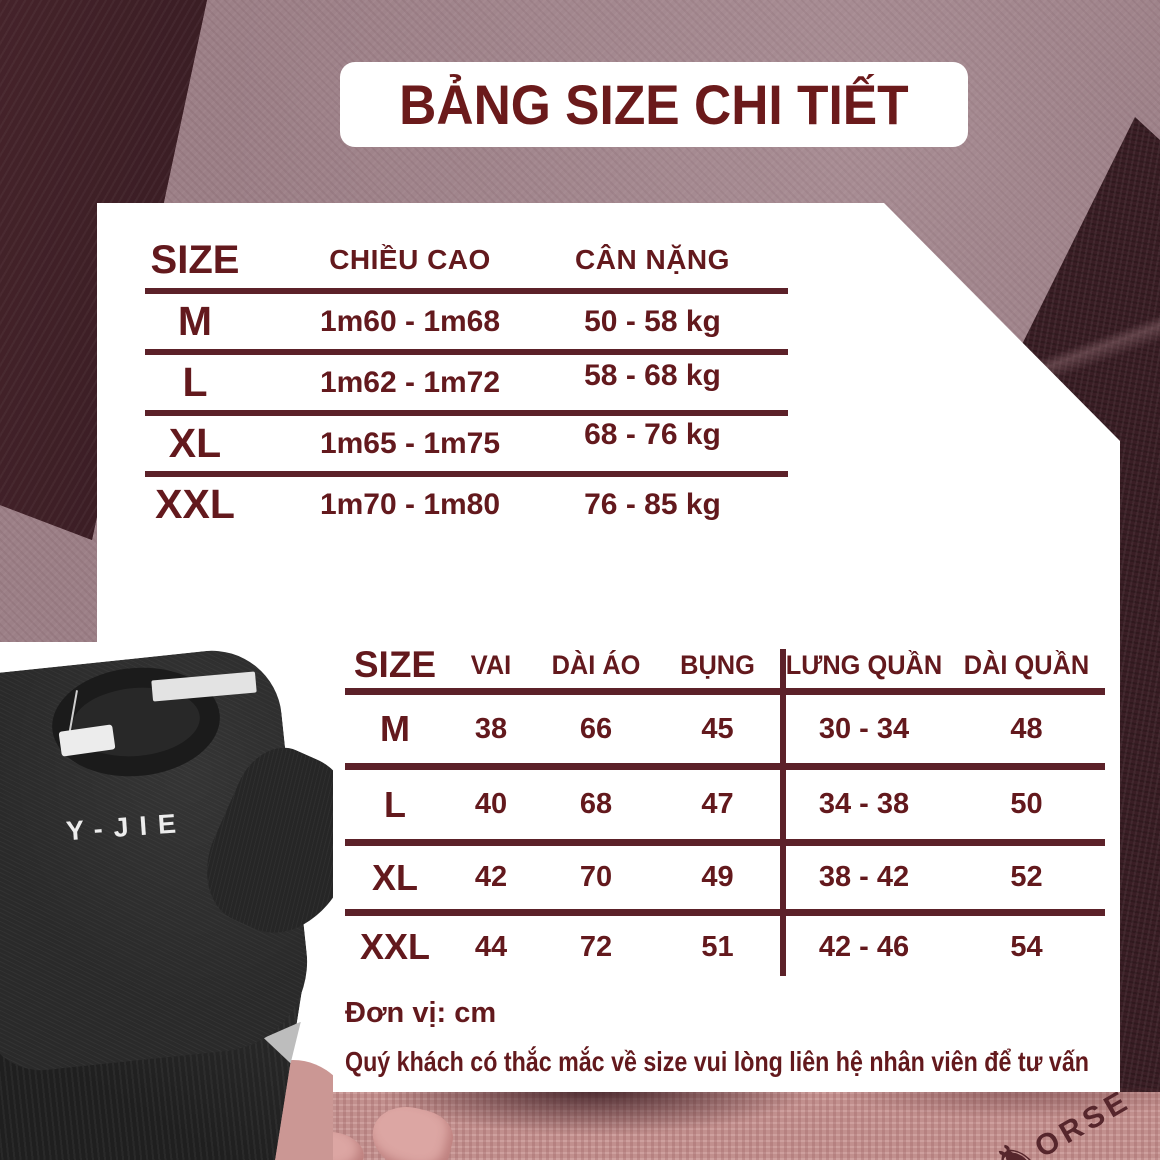 The image size is (1160, 1160). I want to click on shirt-length-cell: 66, so click(596, 728).